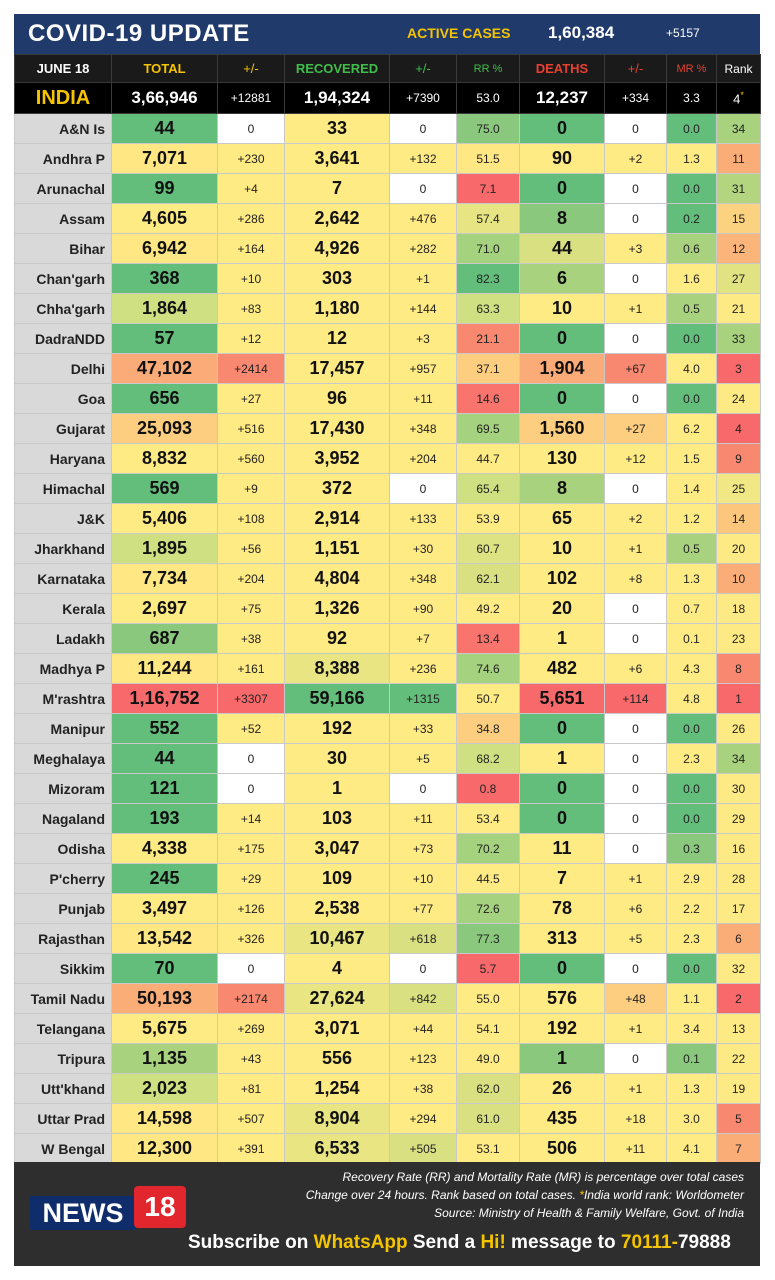 The height and width of the screenshot is (1280, 775). Describe the element at coordinates (63, 998) in the screenshot. I see `state-name: Tamil Nadu` at that location.